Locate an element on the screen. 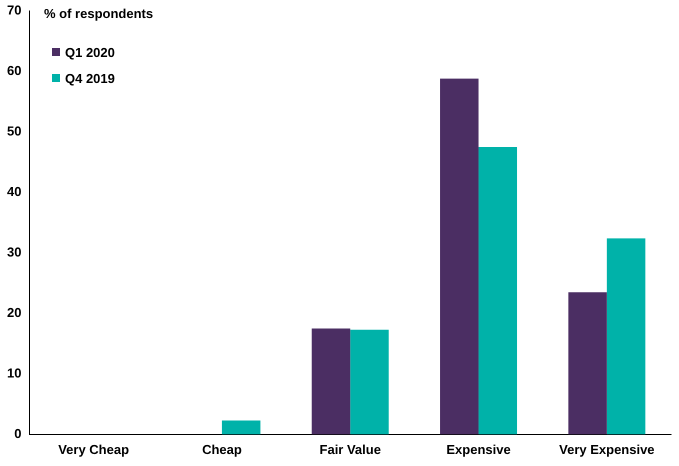 This screenshot has height=466, width=679. x-tick-label: Cheap is located at coordinates (222, 449).